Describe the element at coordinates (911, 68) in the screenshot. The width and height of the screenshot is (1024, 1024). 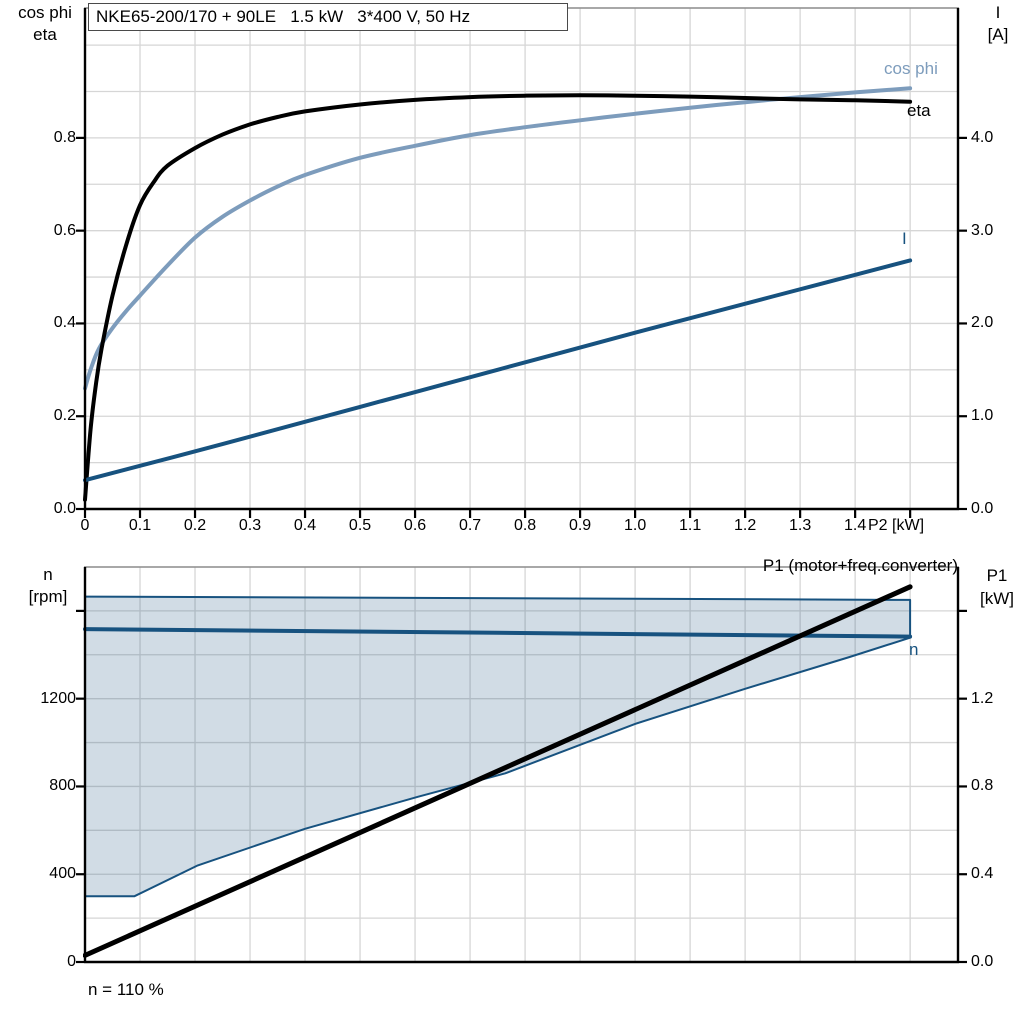
I see `curve-label-cos-phi: cos phi` at that location.